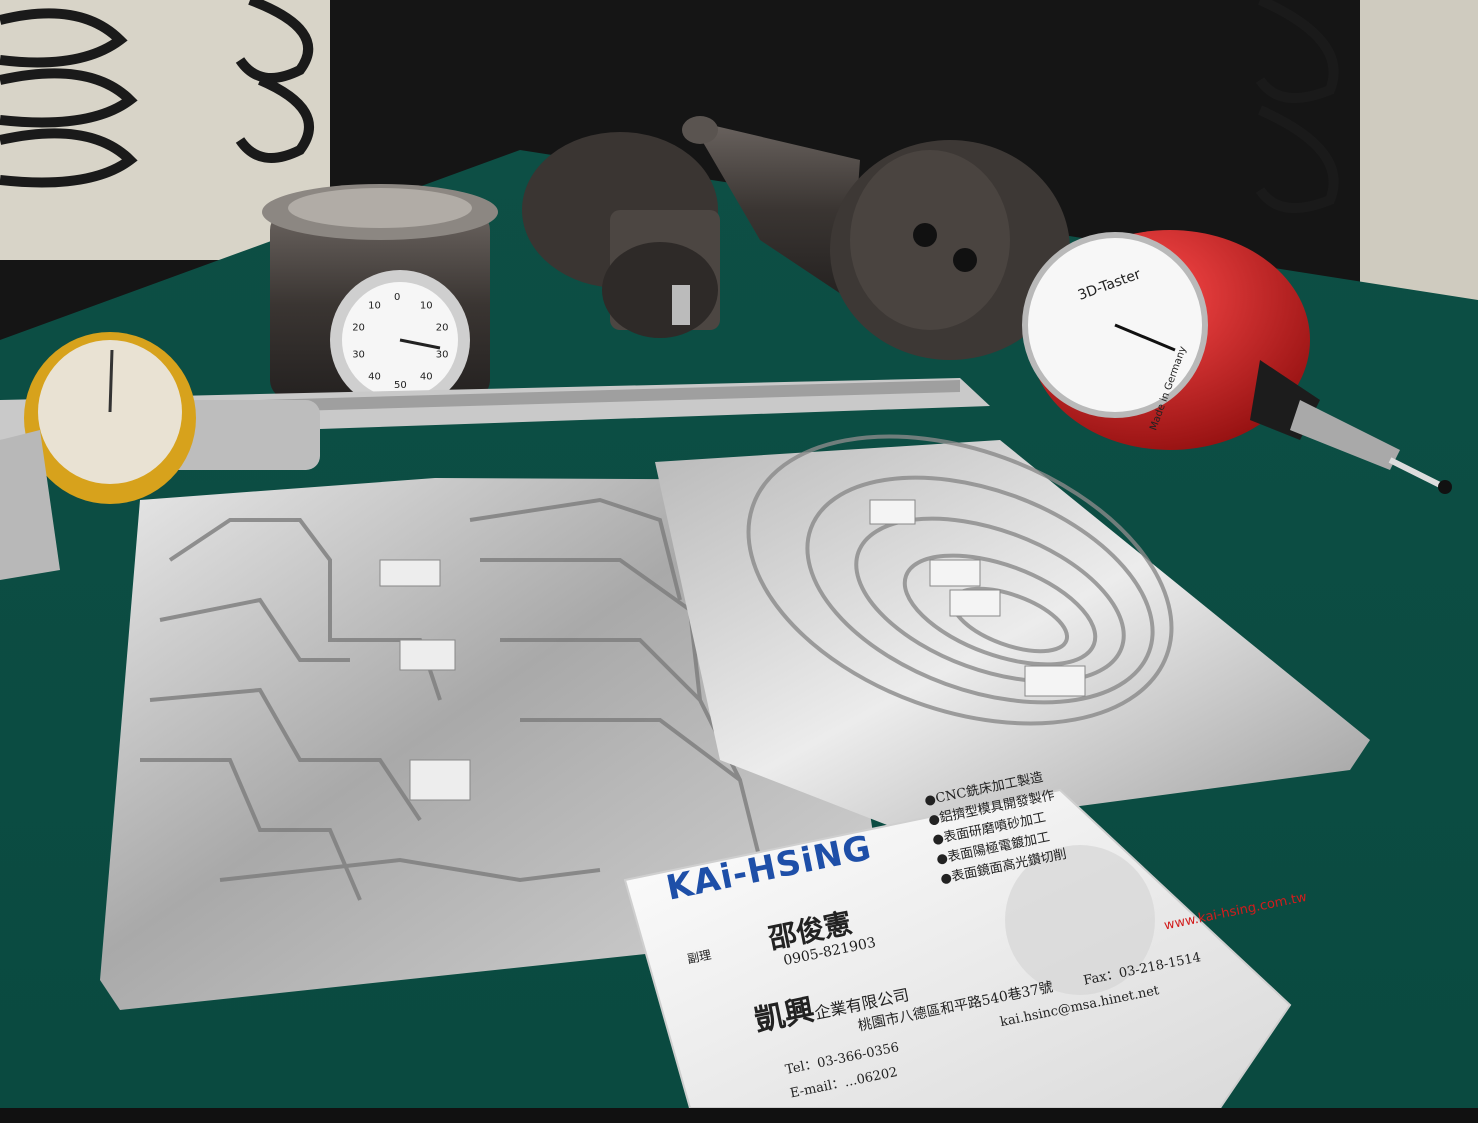  I want to click on fax-number: Fax：03-218-1514, so click(1142, 969).